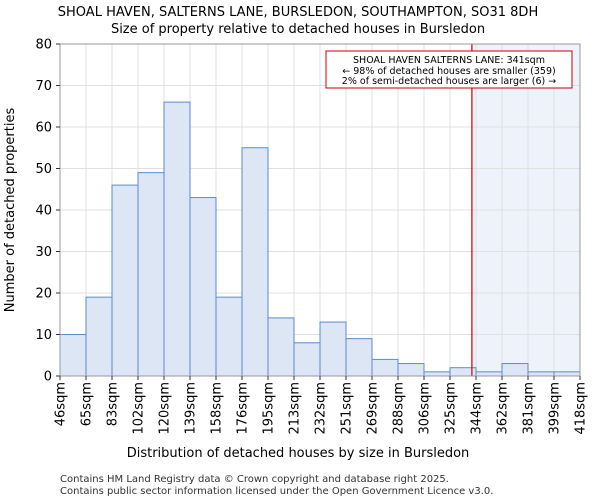  Describe the element at coordinates (451, 408) in the screenshot. I see `x-tick-label: 325sqm` at that location.